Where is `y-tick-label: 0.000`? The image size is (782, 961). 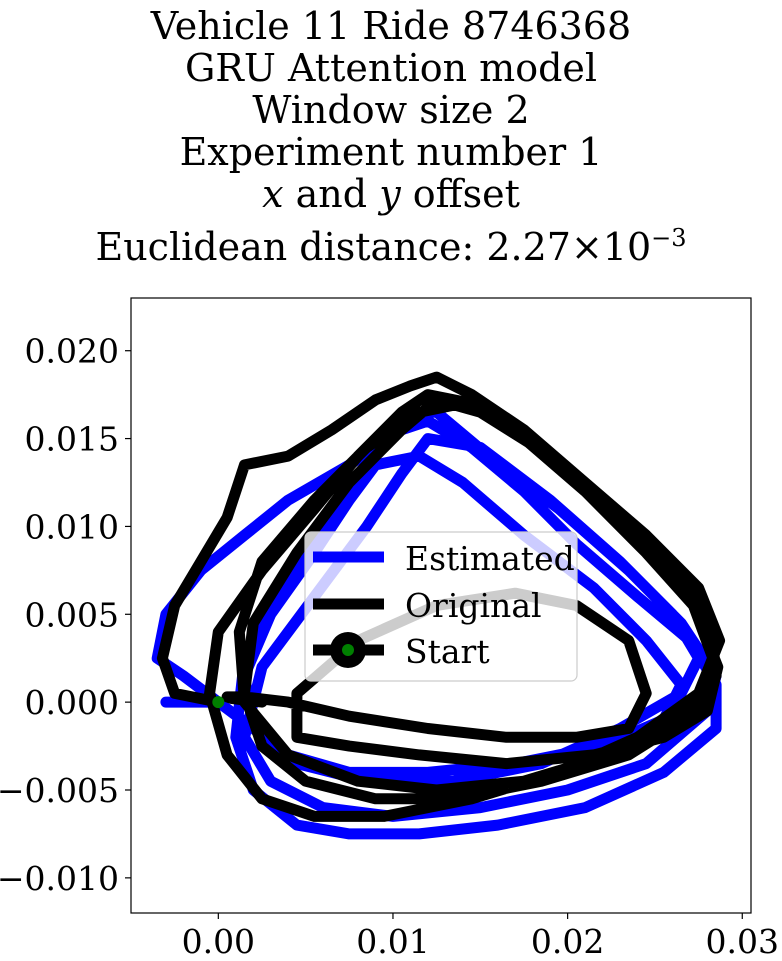
y-tick-label: 0.000 is located at coordinates (72, 702).